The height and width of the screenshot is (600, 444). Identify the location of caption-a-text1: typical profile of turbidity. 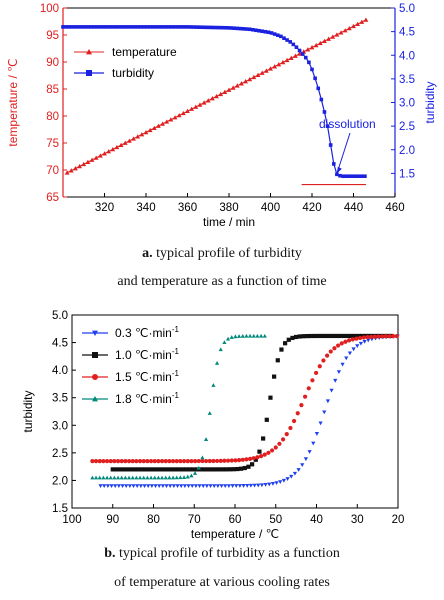
(229, 253).